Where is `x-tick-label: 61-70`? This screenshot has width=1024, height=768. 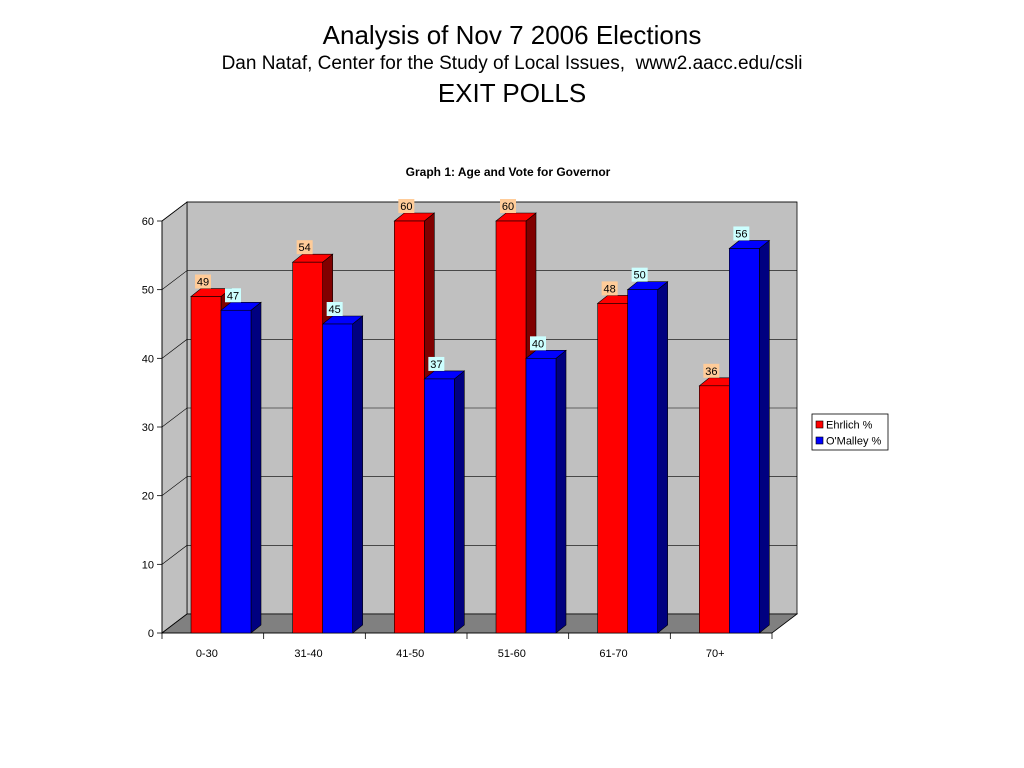 x-tick-label: 61-70 is located at coordinates (613, 654).